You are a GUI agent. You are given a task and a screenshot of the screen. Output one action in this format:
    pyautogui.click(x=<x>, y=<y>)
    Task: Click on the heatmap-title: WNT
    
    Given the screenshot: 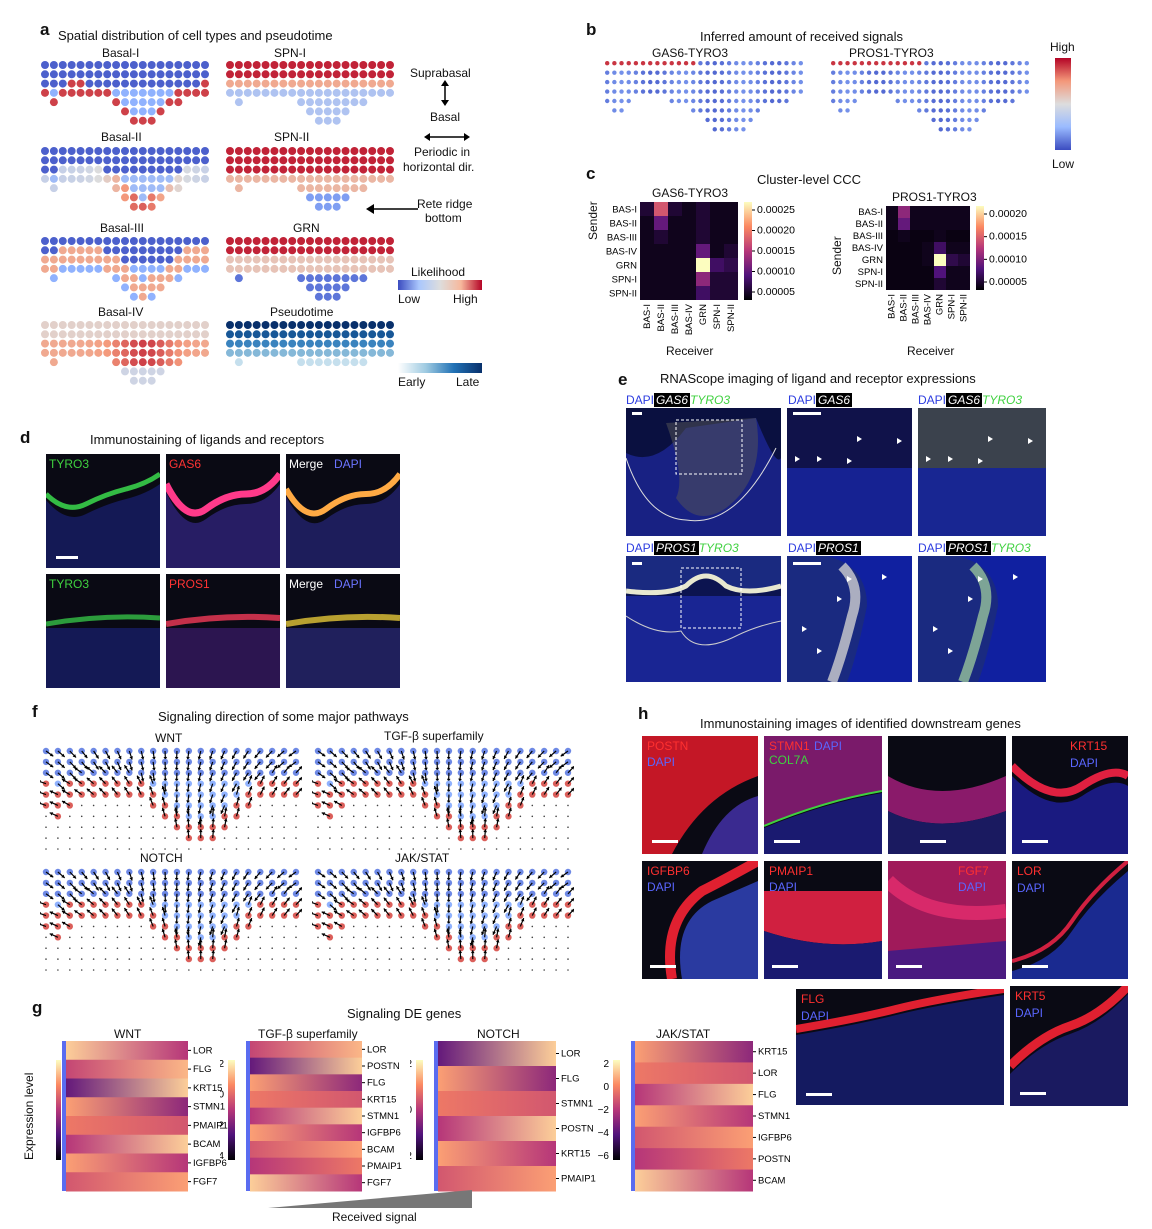 What is the action you would take?
    pyautogui.click(x=128, y=1034)
    